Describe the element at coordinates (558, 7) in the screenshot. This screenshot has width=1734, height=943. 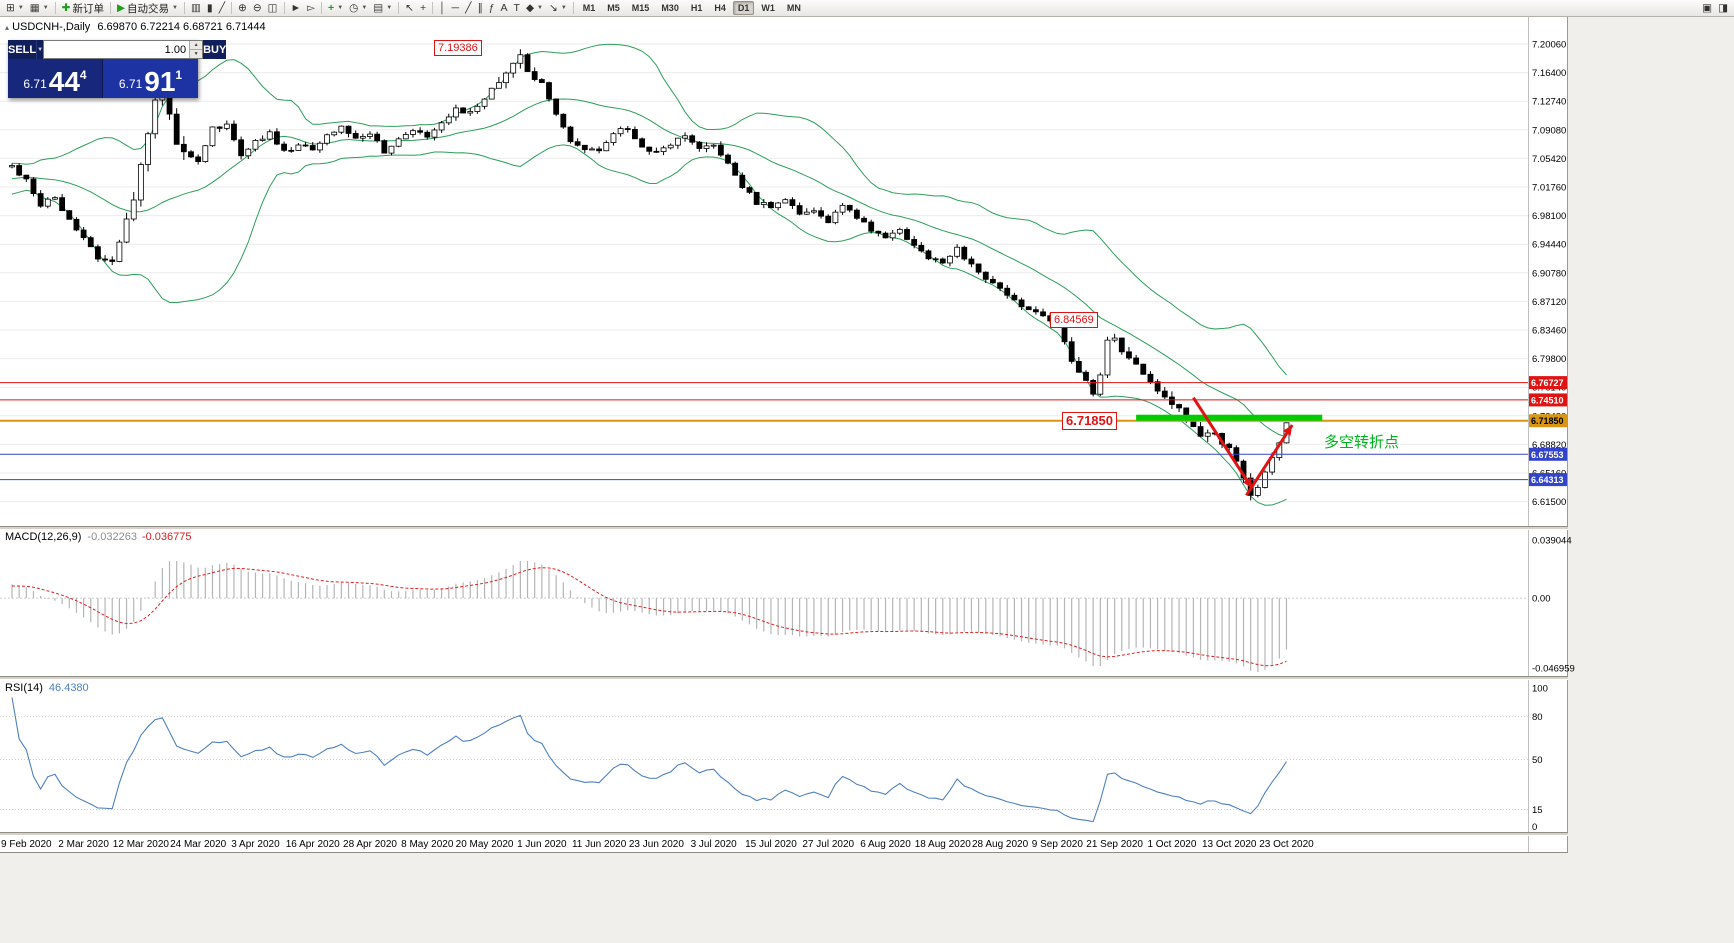
I see `arrow-tool-icon: ↘ ▼` at that location.